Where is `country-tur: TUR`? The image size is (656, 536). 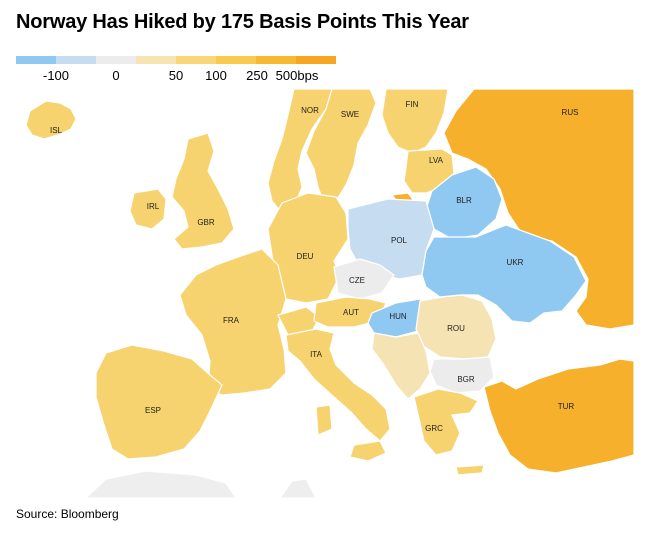 country-tur: TUR is located at coordinates (558, 416).